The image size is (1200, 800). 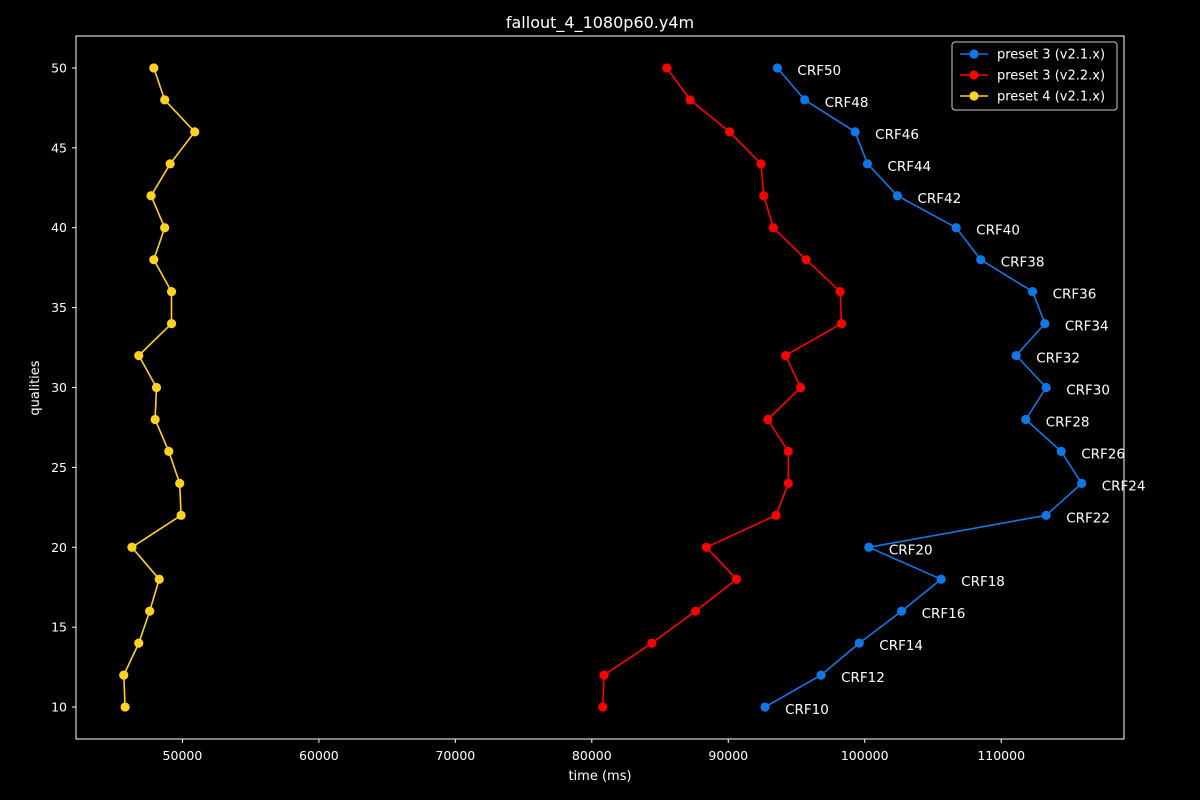 What do you see at coordinates (59, 147) in the screenshot?
I see `y-tick-label: 45` at bounding box center [59, 147].